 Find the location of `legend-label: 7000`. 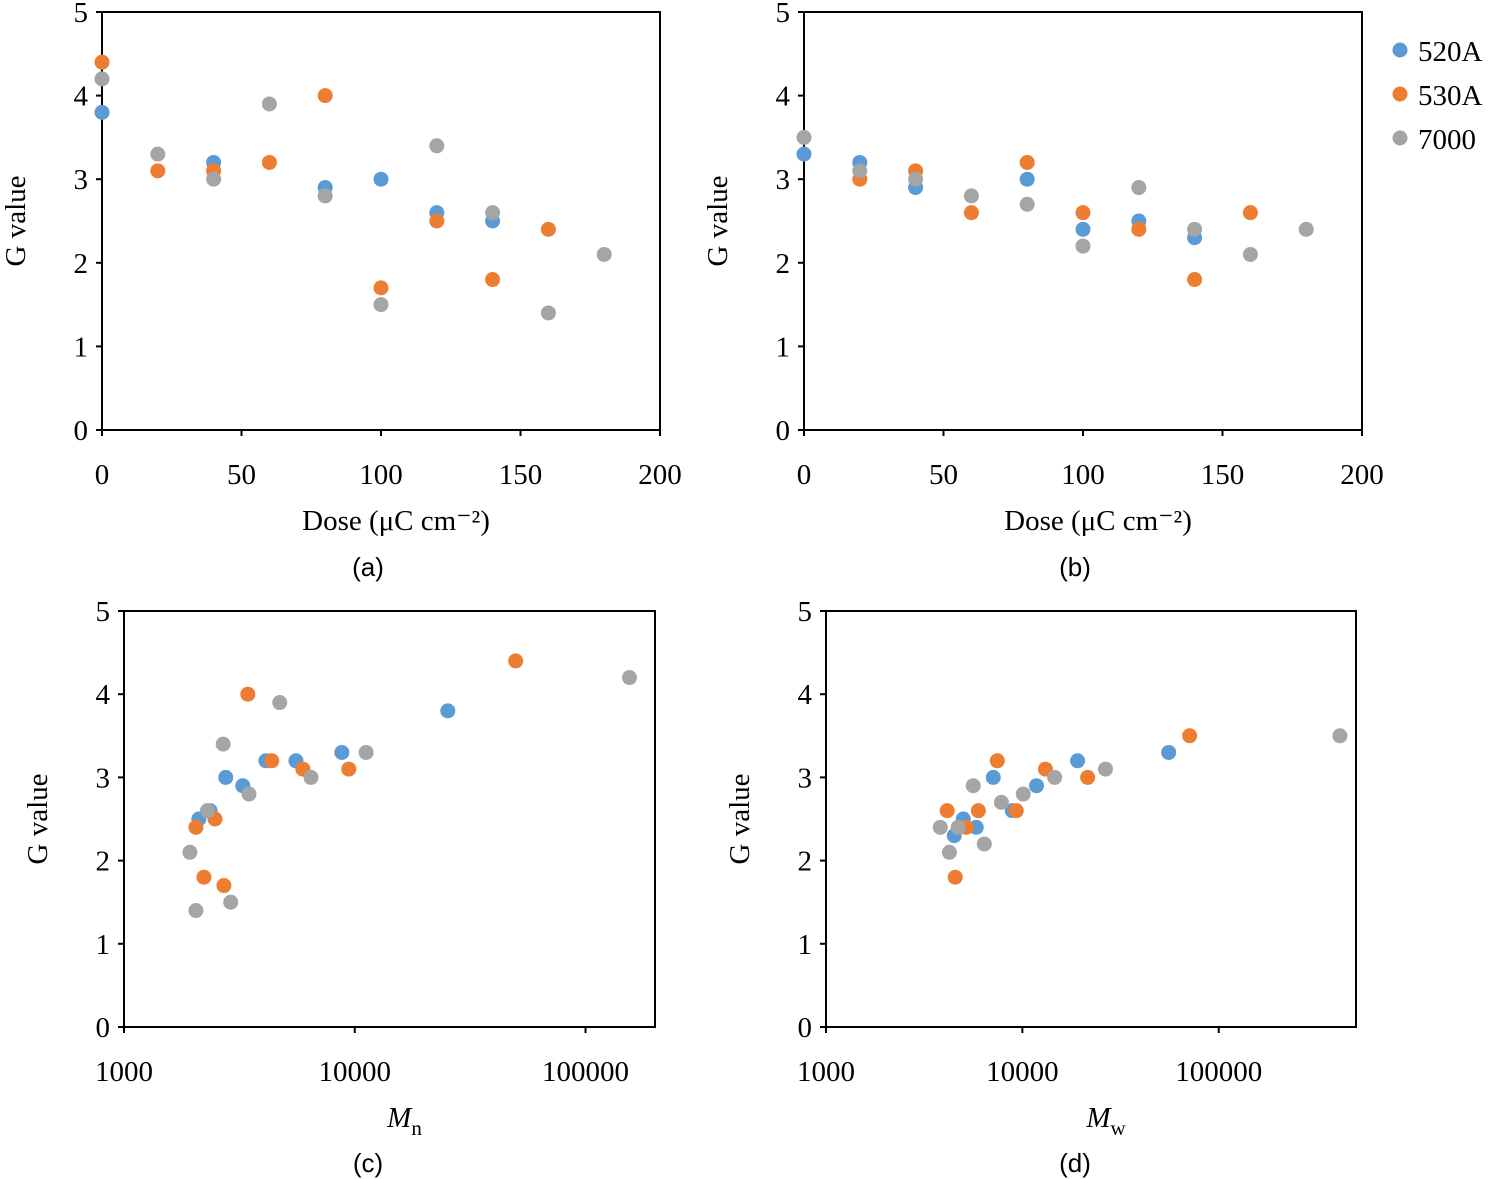

legend-label: 7000 is located at coordinates (1447, 140).